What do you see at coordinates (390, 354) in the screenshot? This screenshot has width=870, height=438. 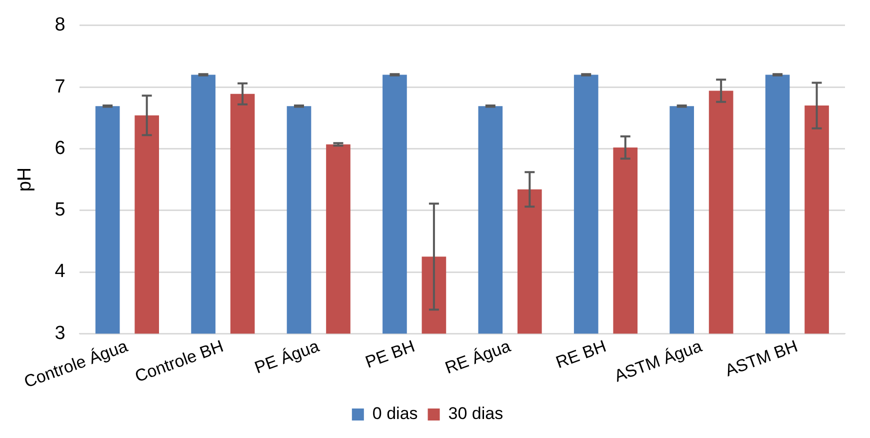 I see `x-tick-label: PE BH` at bounding box center [390, 354].